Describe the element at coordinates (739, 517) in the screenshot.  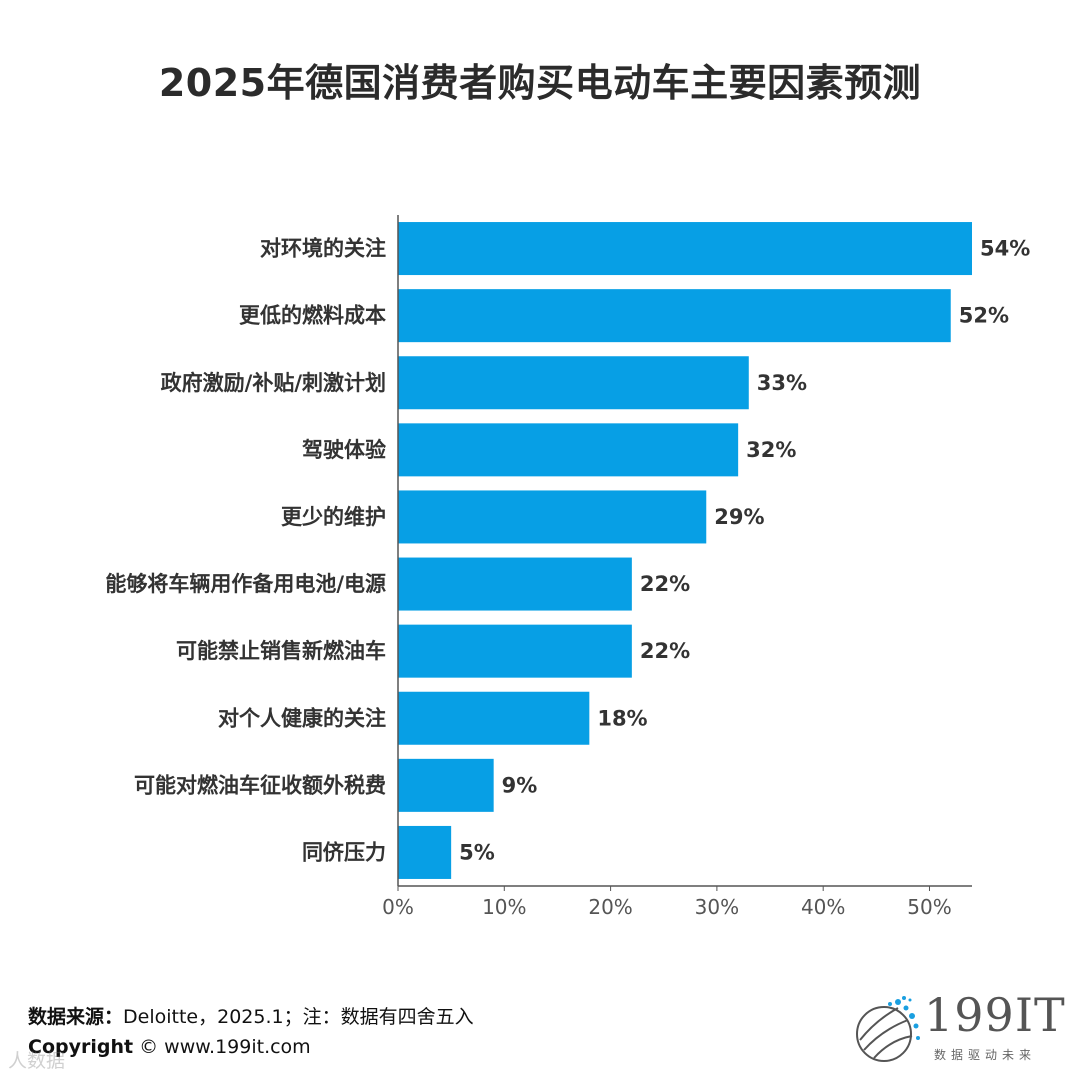
I see `value-label: 29%` at that location.